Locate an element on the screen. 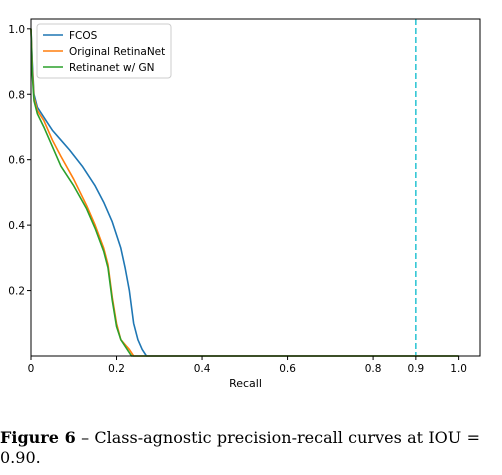  y-tick-label: 0.6 is located at coordinates (16, 161).